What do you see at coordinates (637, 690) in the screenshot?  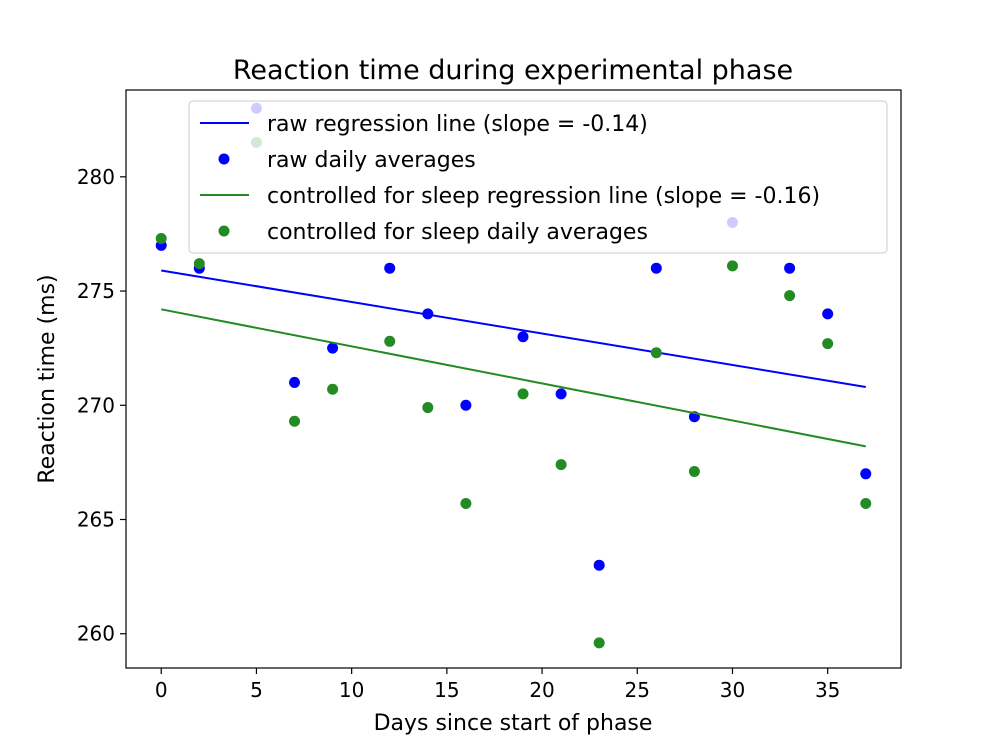 I see `x-tick-label: 25` at bounding box center [637, 690].